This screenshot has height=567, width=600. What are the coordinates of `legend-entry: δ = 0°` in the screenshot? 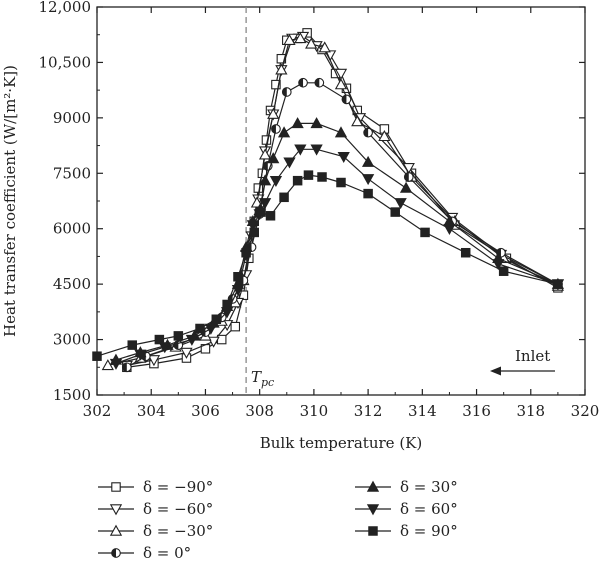 It's located at (144, 553).